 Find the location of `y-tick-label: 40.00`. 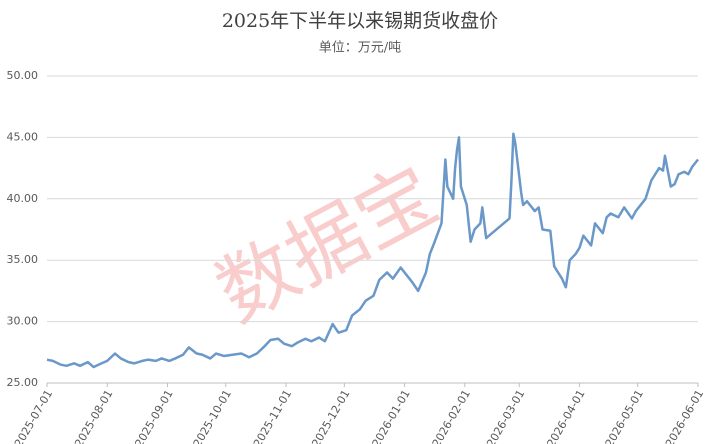

y-tick-label: 40.00 is located at coordinates (23, 198).